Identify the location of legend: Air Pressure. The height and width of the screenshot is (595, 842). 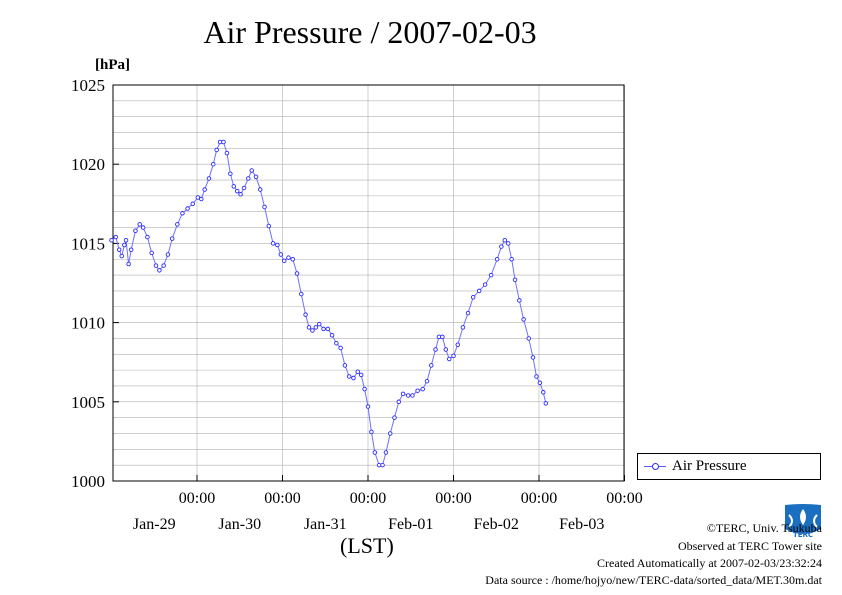
(729, 466).